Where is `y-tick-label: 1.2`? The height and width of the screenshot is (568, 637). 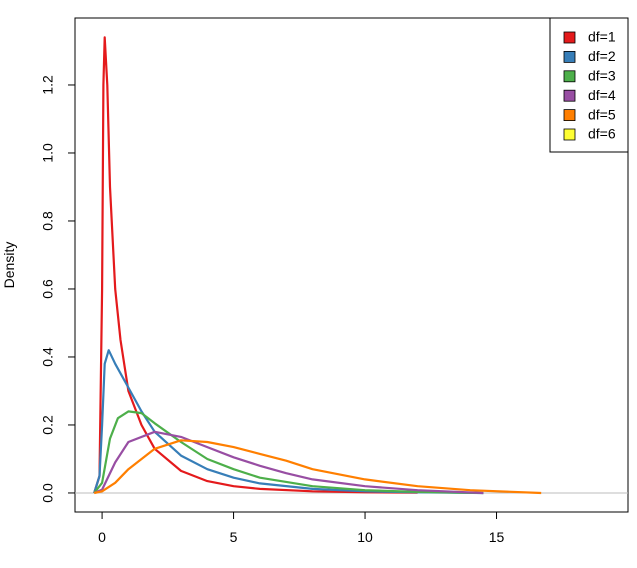
y-tick-label: 1.2 is located at coordinates (48, 85).